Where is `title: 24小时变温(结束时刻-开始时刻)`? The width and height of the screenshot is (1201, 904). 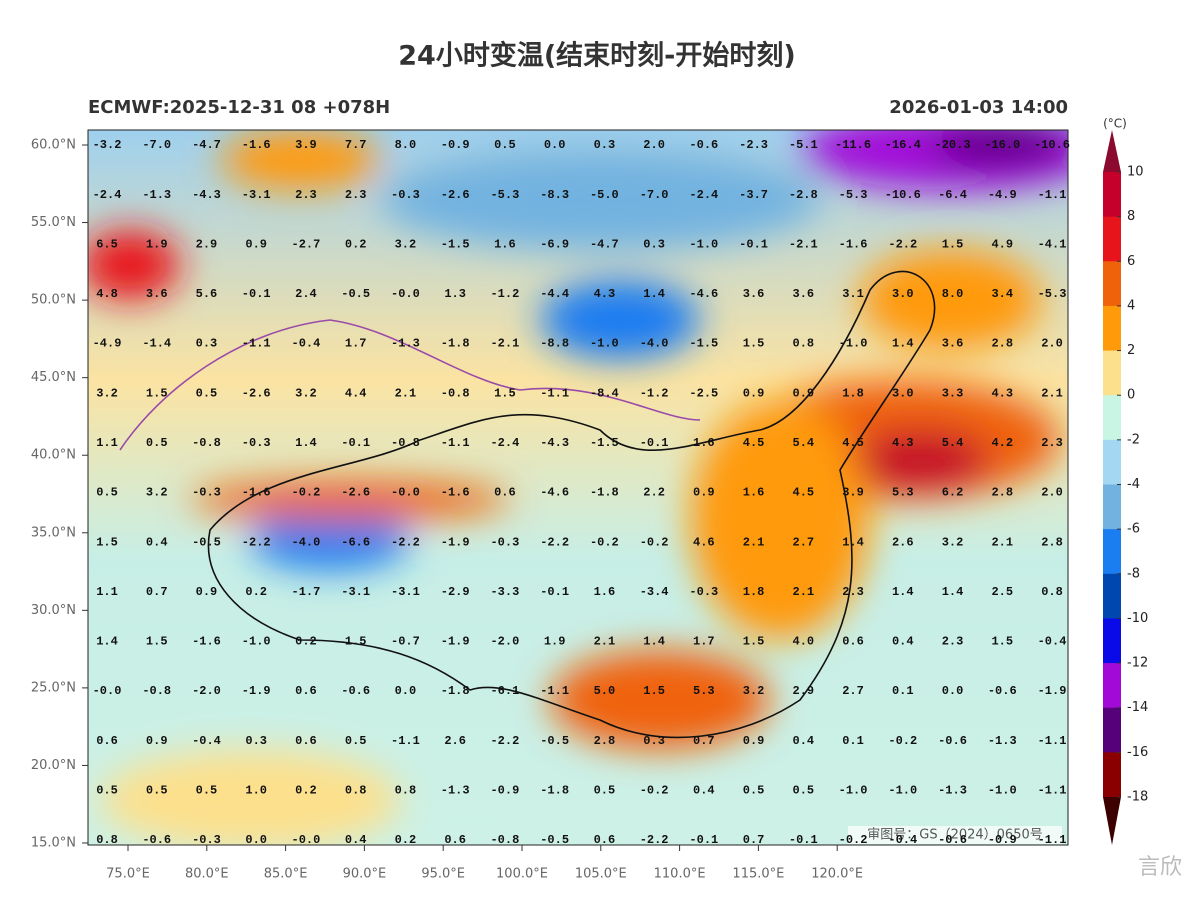 title: 24小时变温(结束时刻-开始时刻) is located at coordinates (596, 56).